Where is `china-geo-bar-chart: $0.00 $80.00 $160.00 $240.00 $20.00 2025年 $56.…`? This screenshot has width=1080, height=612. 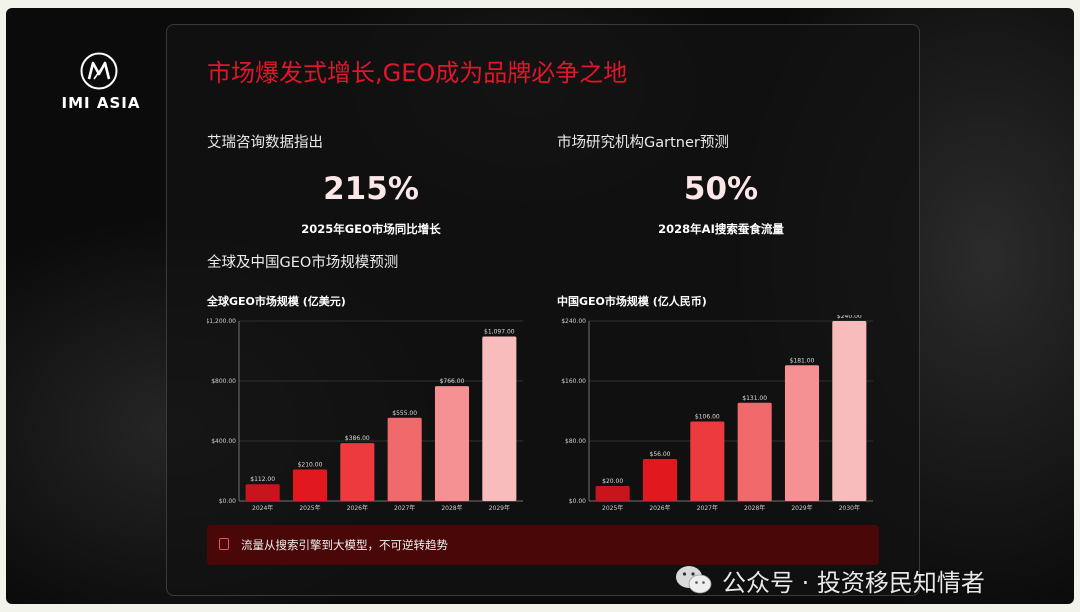
china-geo-bar-chart: $0.00 $80.00 $160.00 $240.00 $20.00 2025年 $56.… is located at coordinates (717, 413).